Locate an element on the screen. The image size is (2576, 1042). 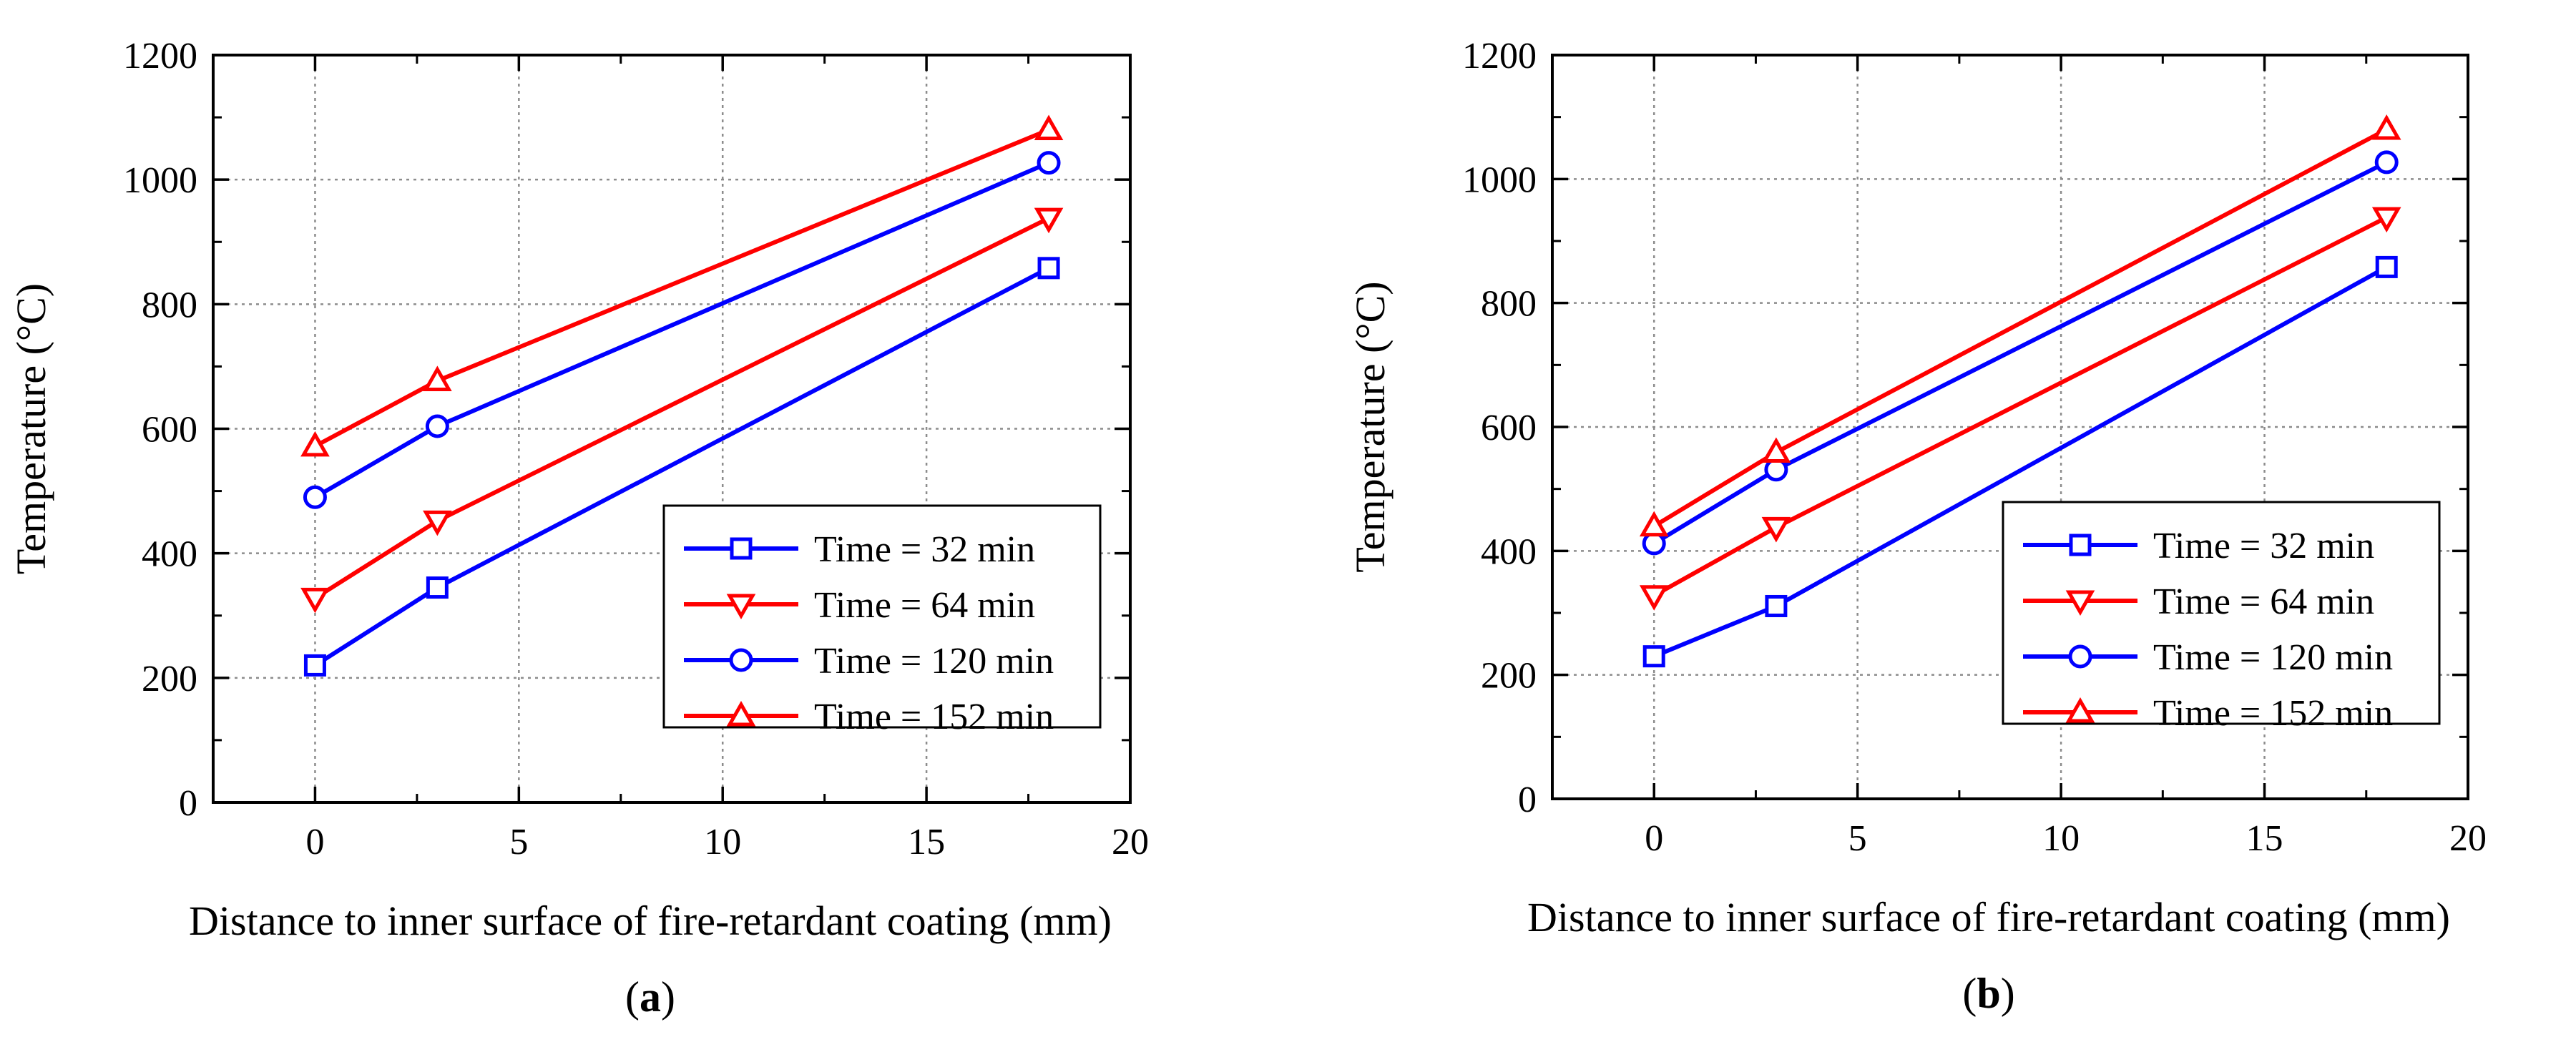
panel-caption: (b) is located at coordinates (1988, 993).